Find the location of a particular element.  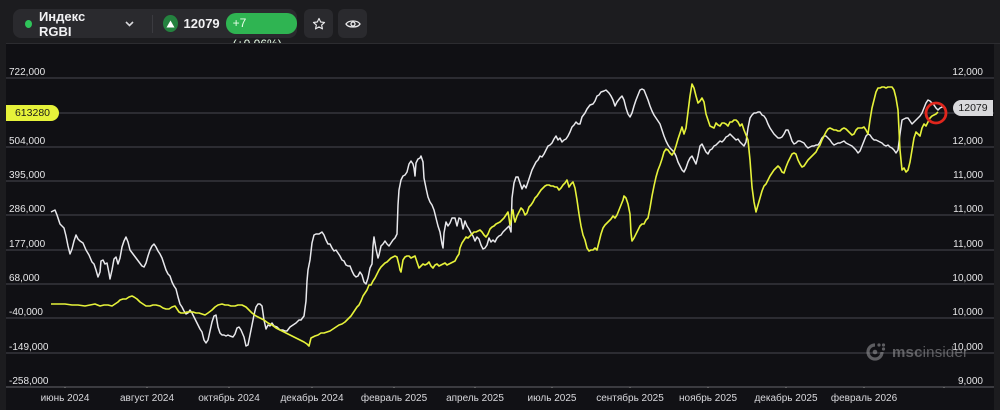

star-icon is located at coordinates (318, 23).